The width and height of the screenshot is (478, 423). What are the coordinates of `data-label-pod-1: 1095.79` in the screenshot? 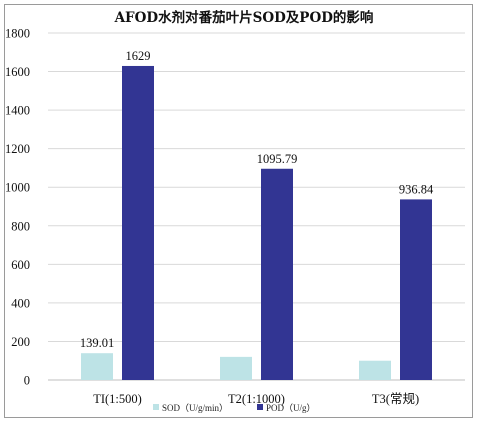 It's located at (277, 159).